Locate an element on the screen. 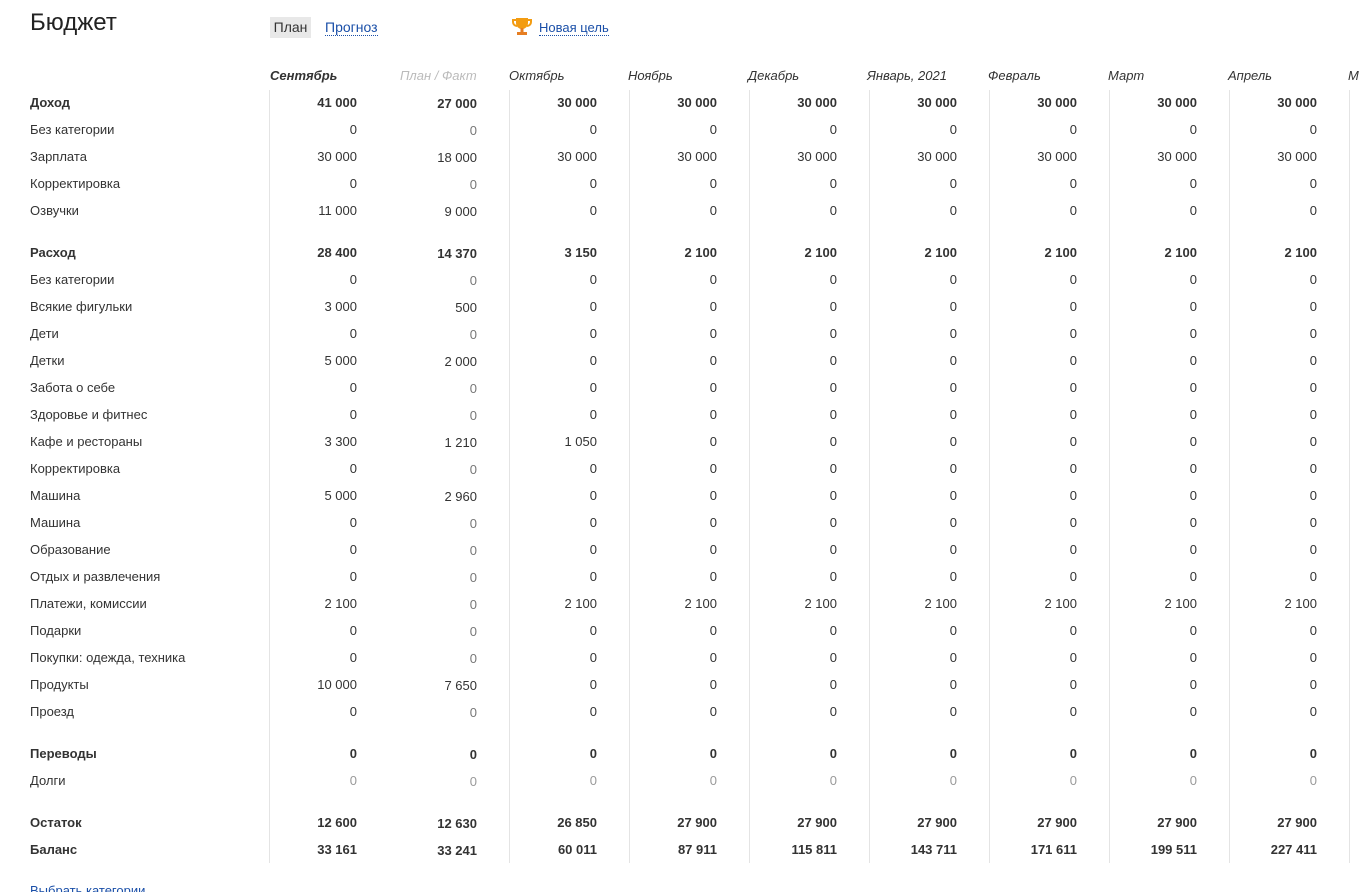 Image resolution: width=1367 pixels, height=892 pixels. category-label: Дети is located at coordinates (44, 333).